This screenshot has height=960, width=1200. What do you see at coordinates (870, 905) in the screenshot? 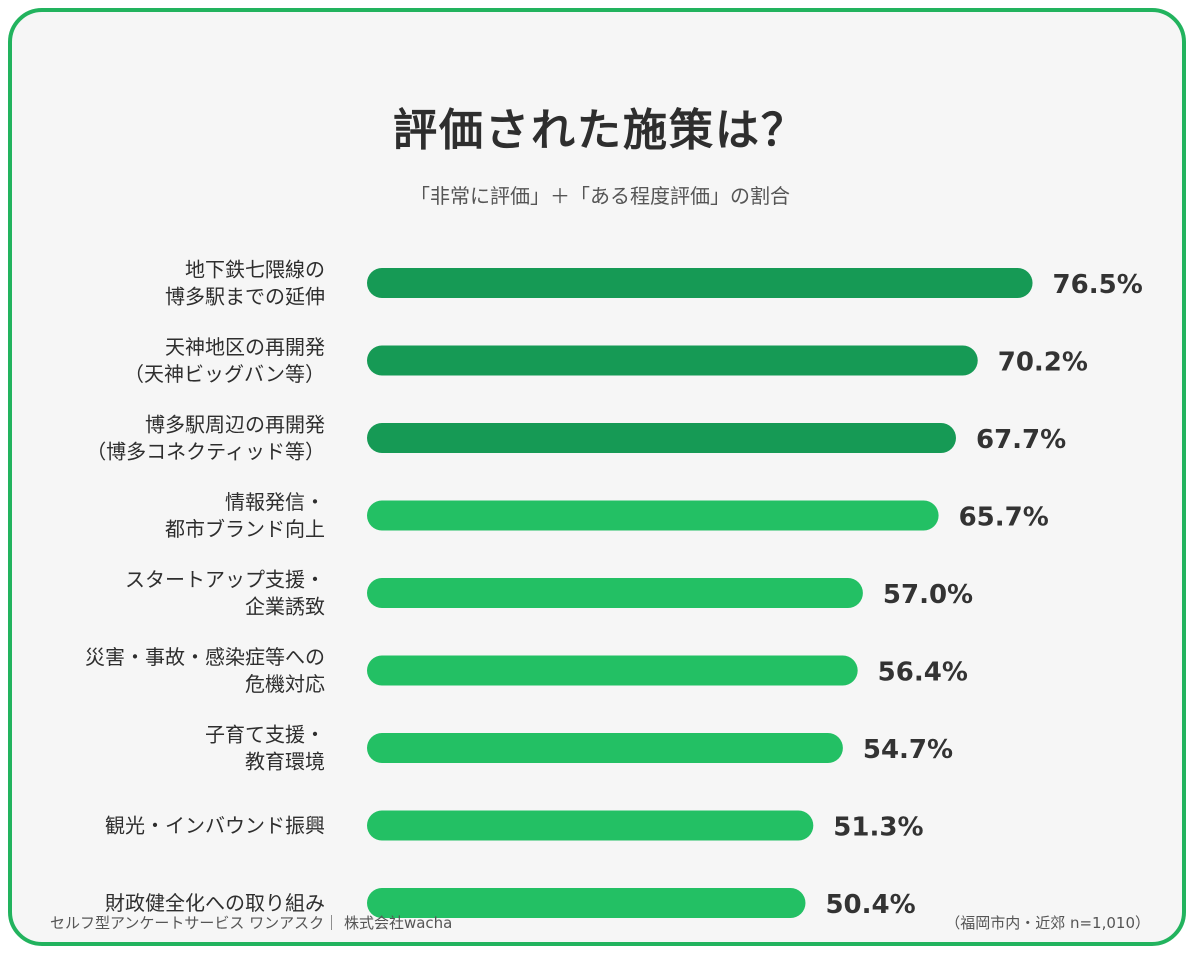
I see `value-label-9: 50.4%` at bounding box center [870, 905].